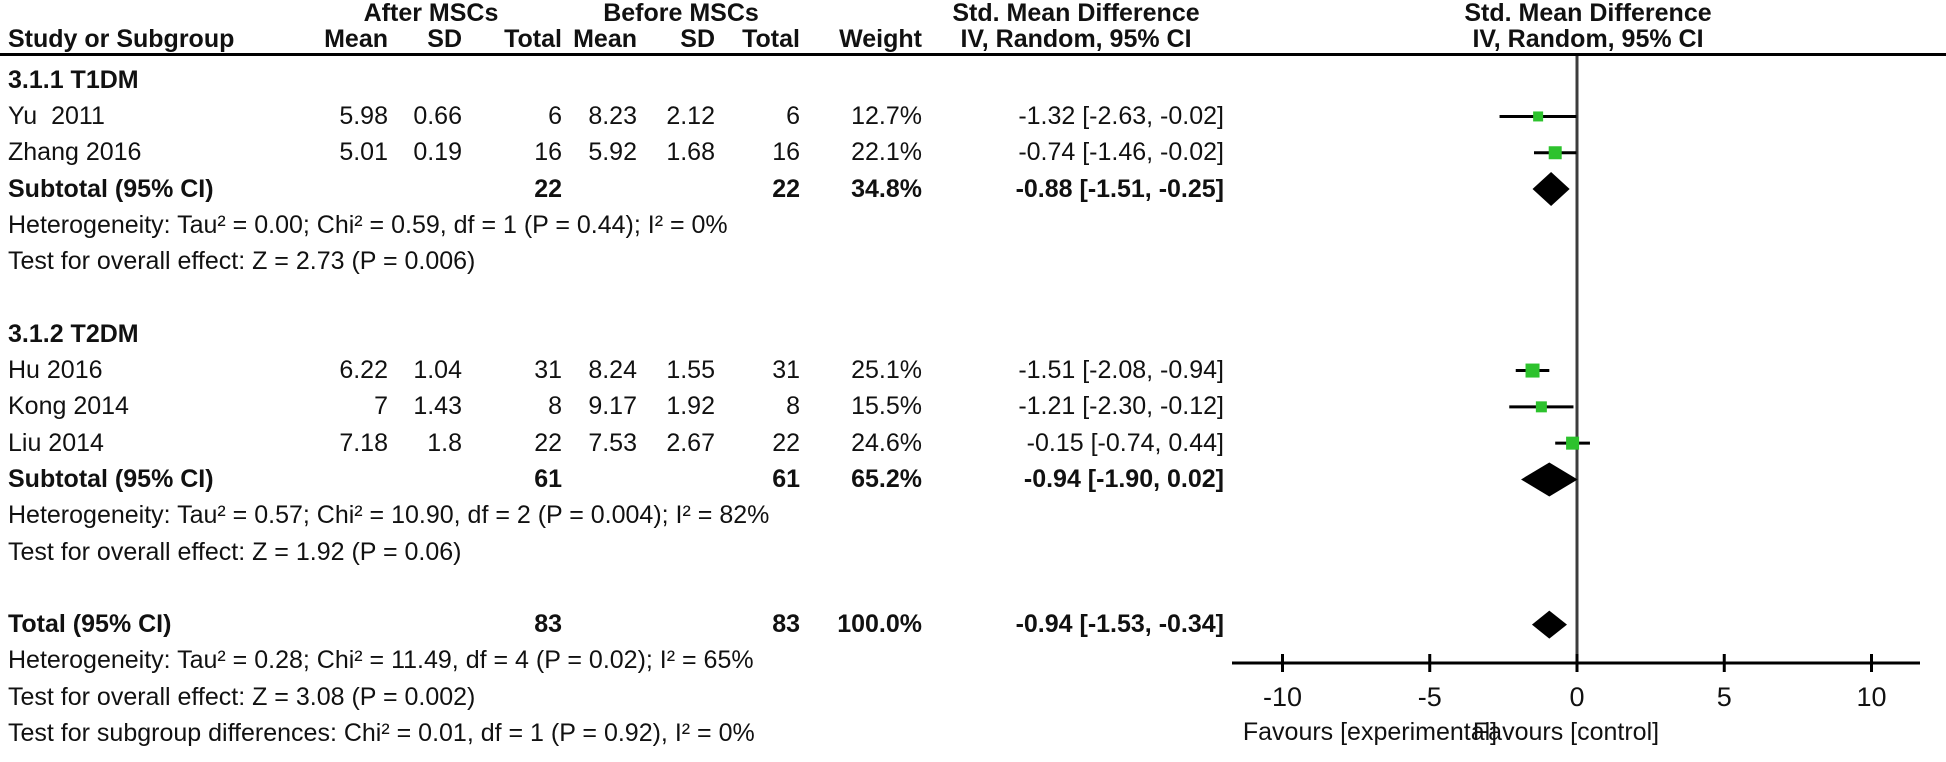 Image resolution: width=1946 pixels, height=762 pixels. Describe the element at coordinates (886, 406) in the screenshot. I see `cell-weight: 15.5%` at that location.